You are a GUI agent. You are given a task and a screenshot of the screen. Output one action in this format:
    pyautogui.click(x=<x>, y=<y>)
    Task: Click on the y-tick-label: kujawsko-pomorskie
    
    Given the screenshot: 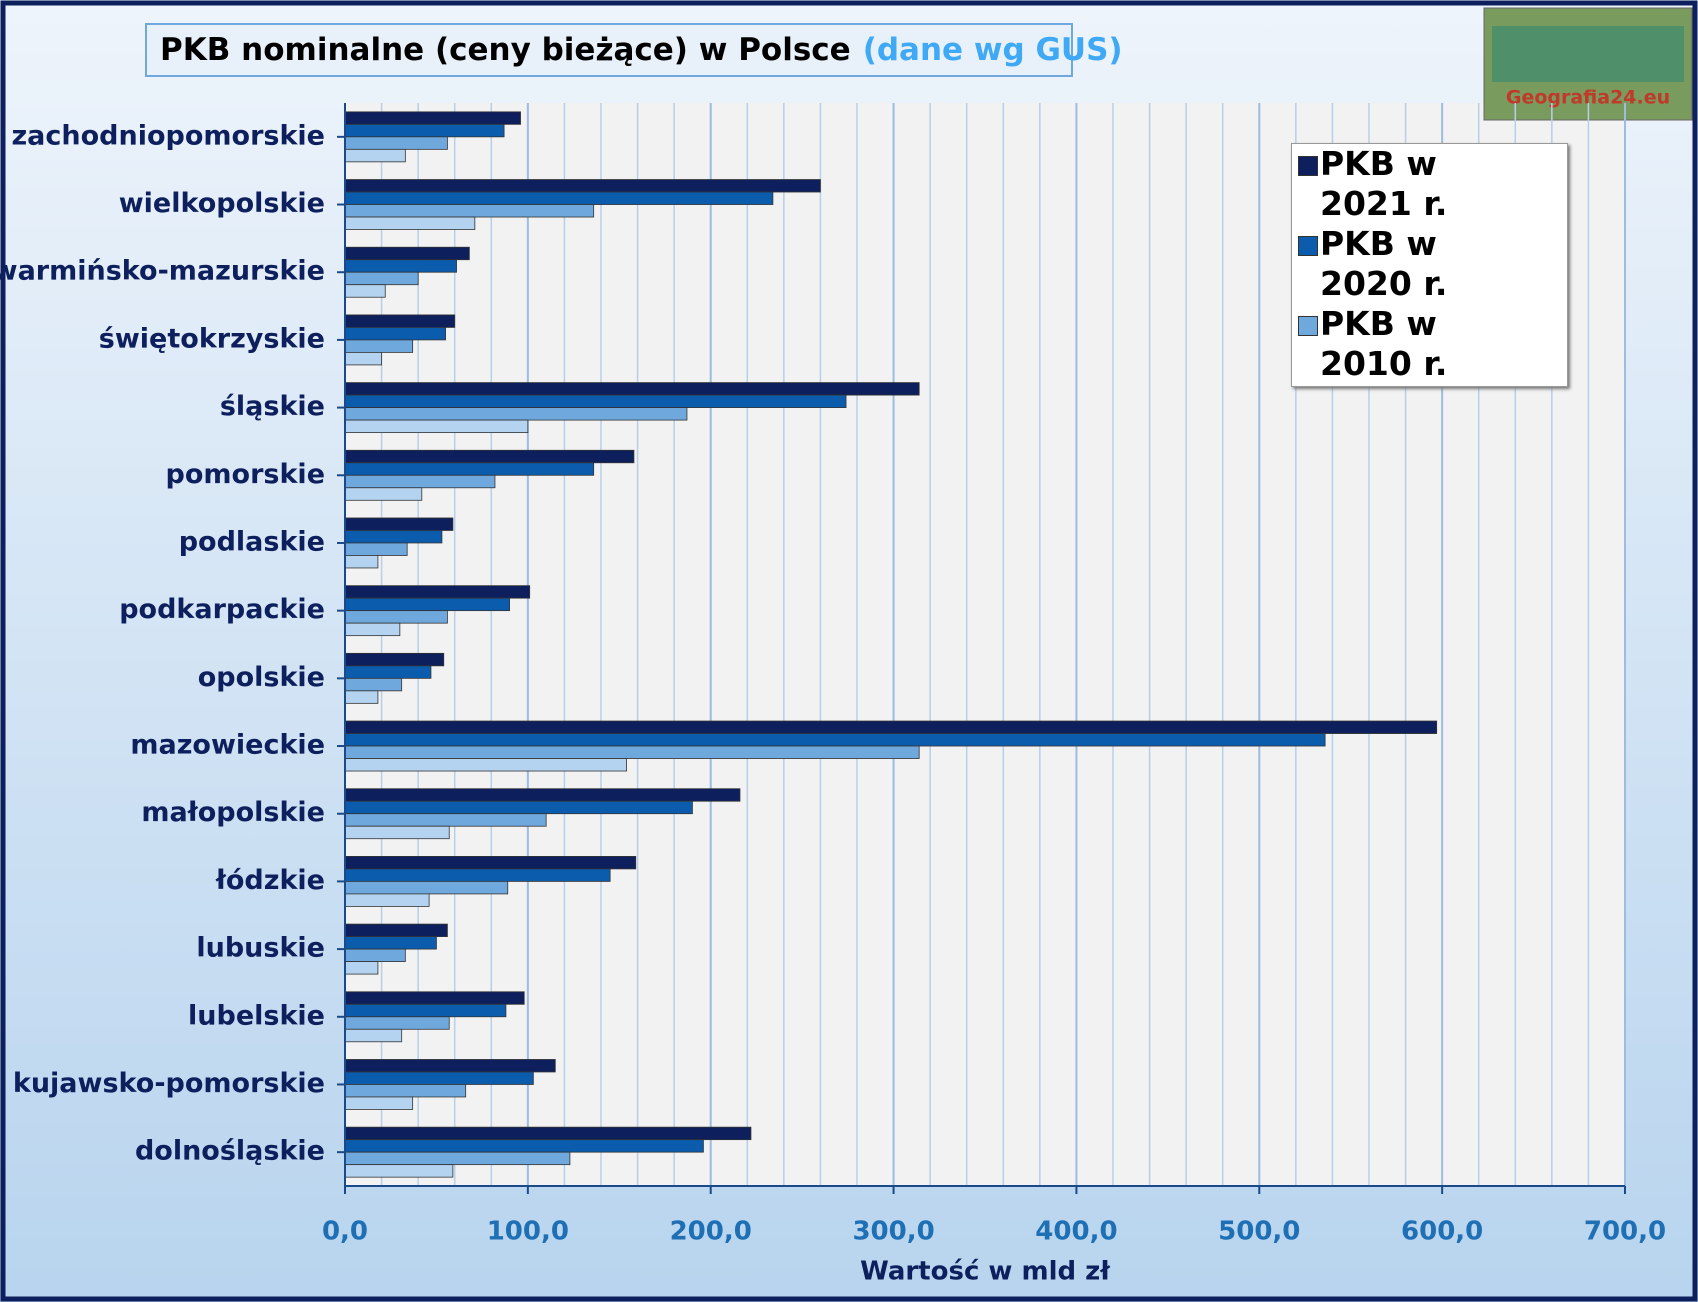 What is the action you would take?
    pyautogui.click(x=169, y=1083)
    